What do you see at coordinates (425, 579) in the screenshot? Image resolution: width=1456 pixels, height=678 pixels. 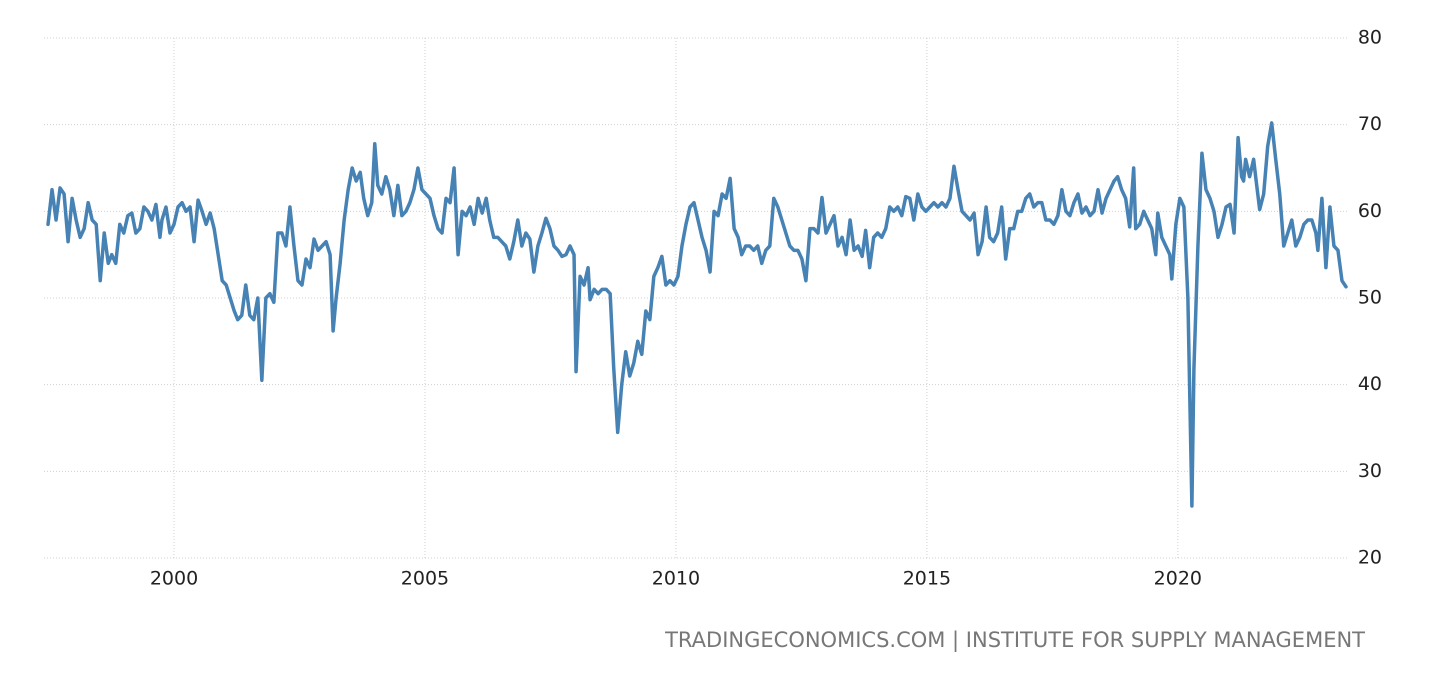 I see `x-tick-label: 2005` at bounding box center [425, 579].